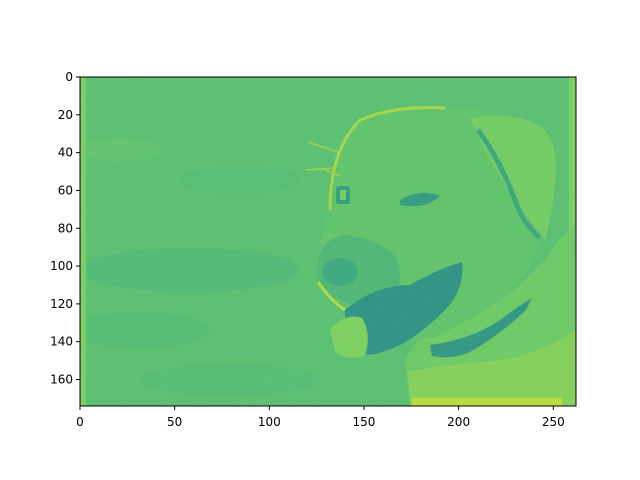 The height and width of the screenshot is (480, 640). I want to click on y-tick-label: 0, so click(69, 77).